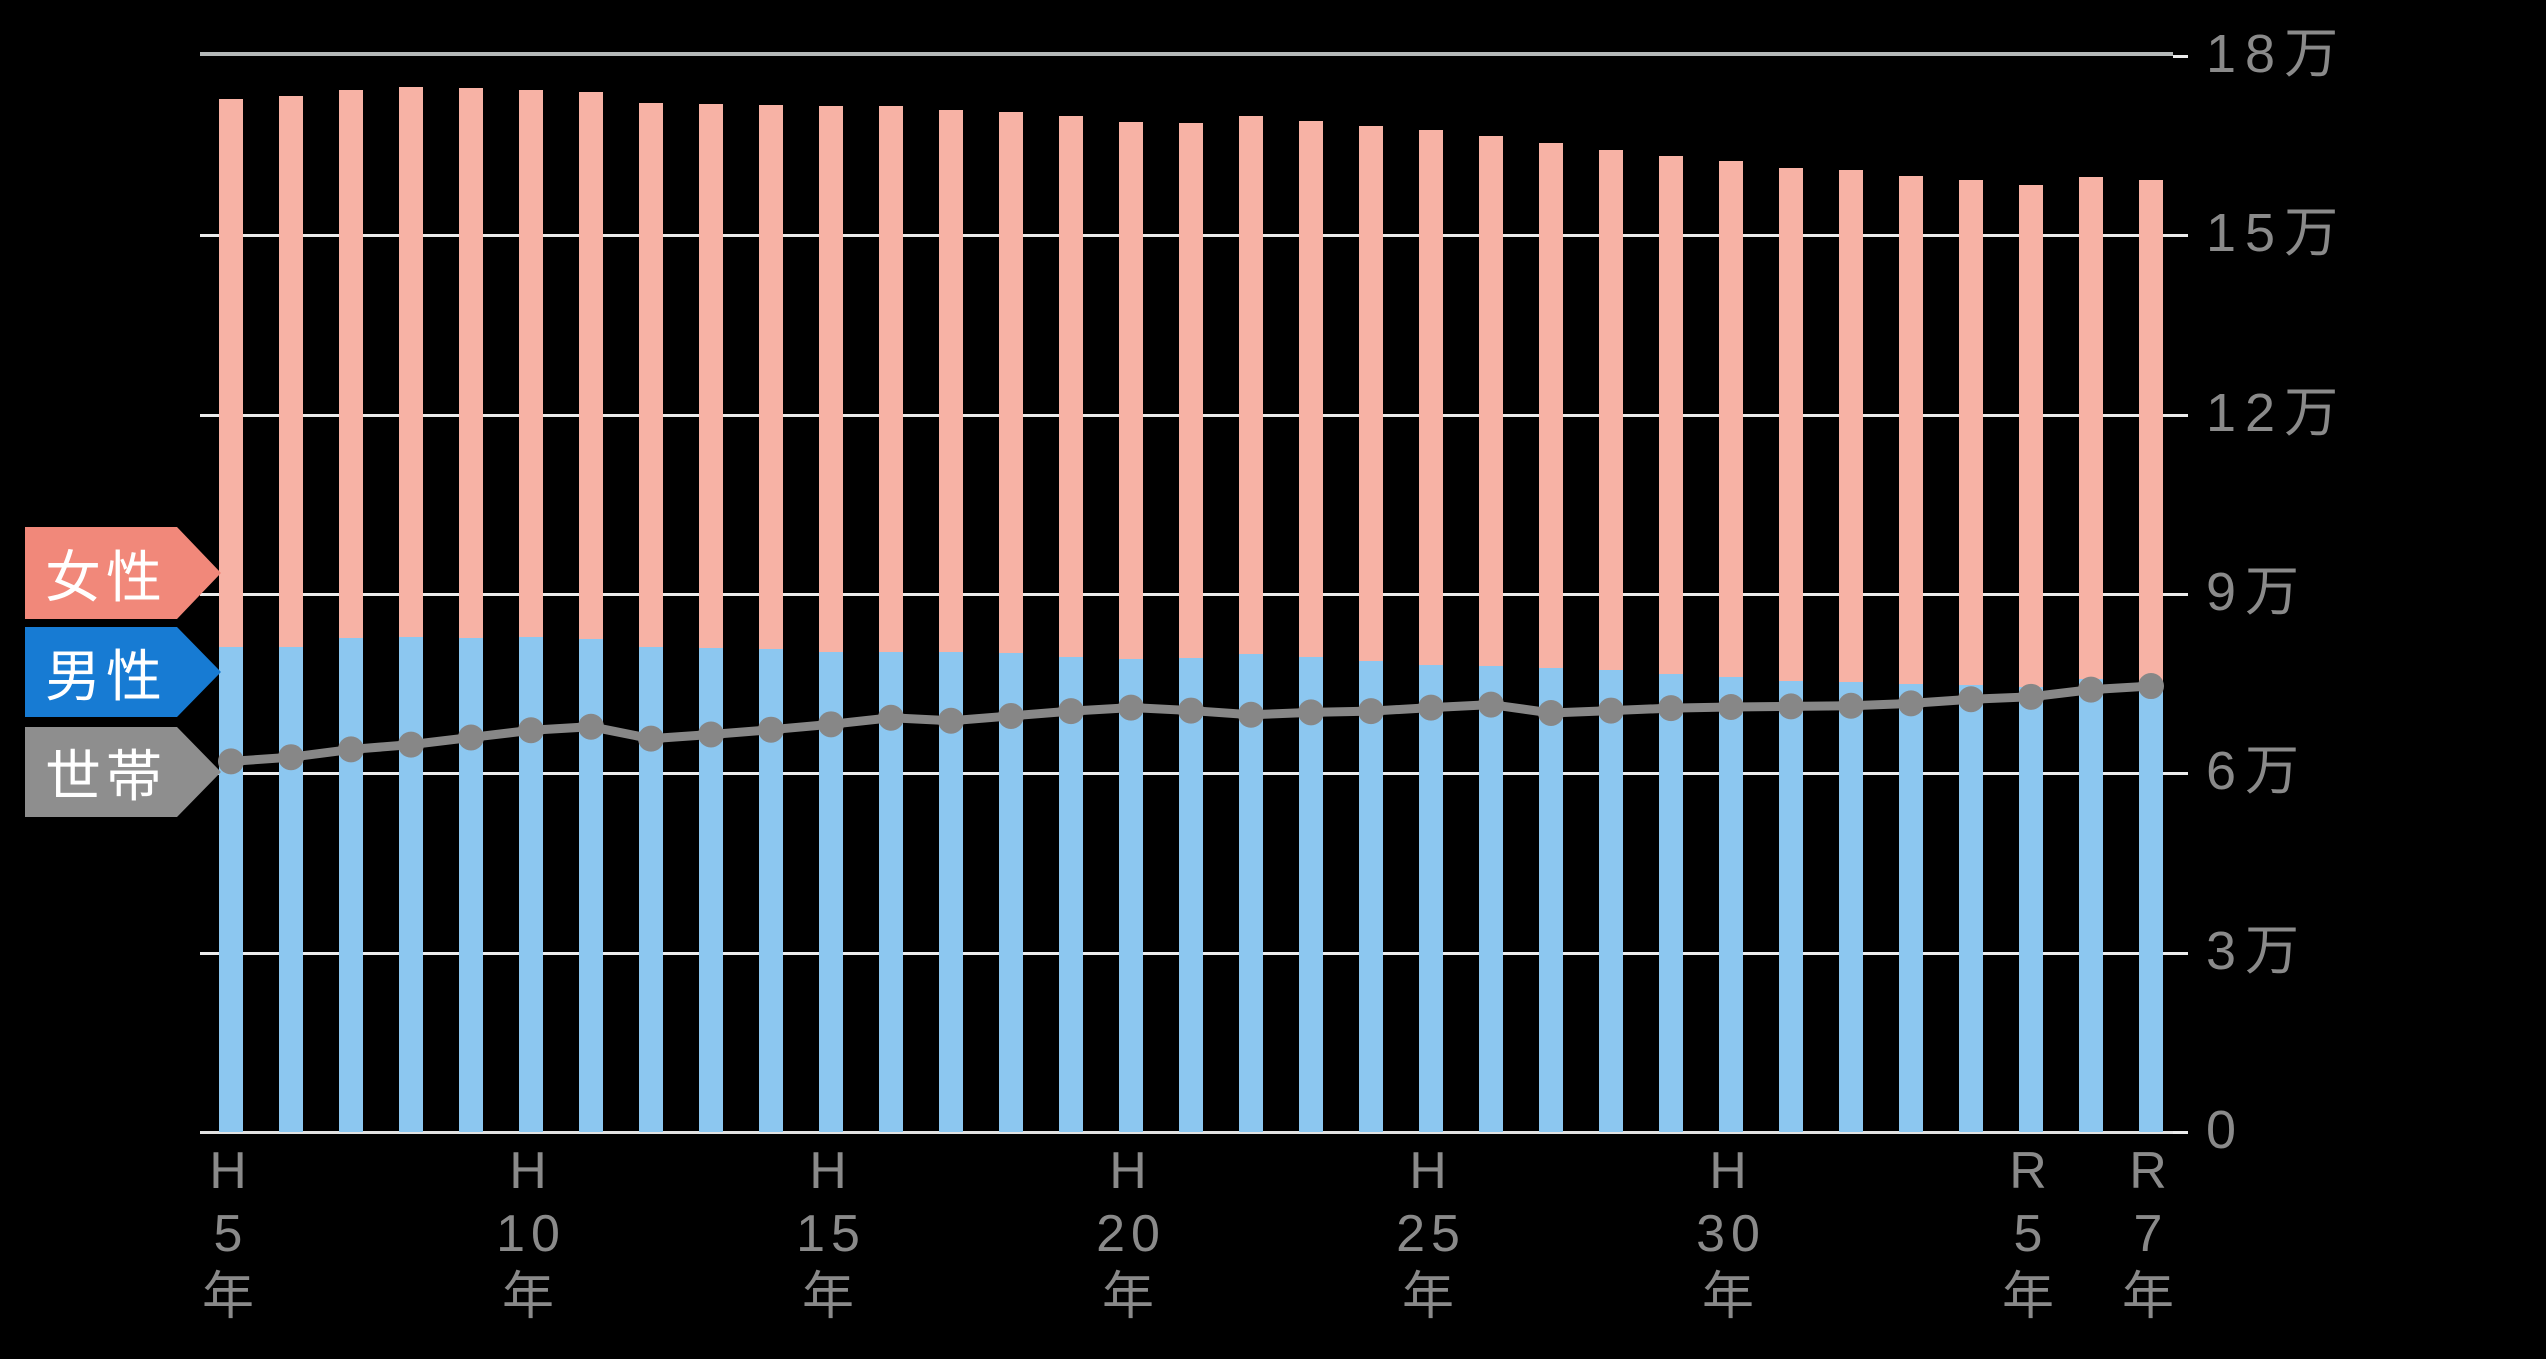  I want to click on x-axis-line, so click(1186, 1132).